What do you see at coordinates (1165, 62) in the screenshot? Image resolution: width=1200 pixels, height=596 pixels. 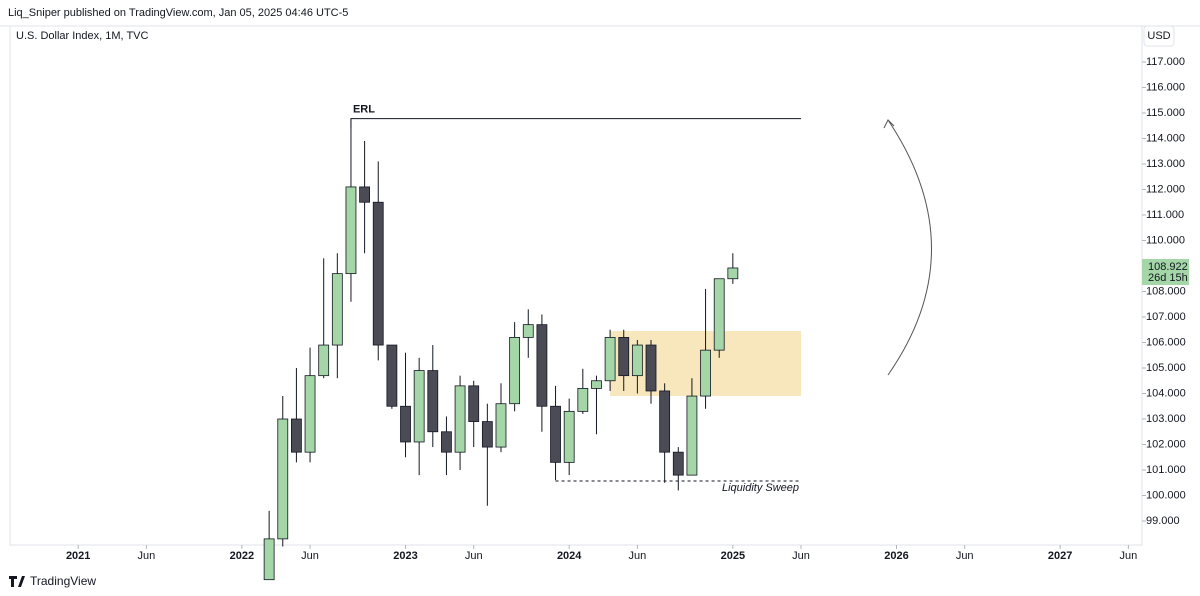 I see `y-tick-label: 117.000` at bounding box center [1165, 62].